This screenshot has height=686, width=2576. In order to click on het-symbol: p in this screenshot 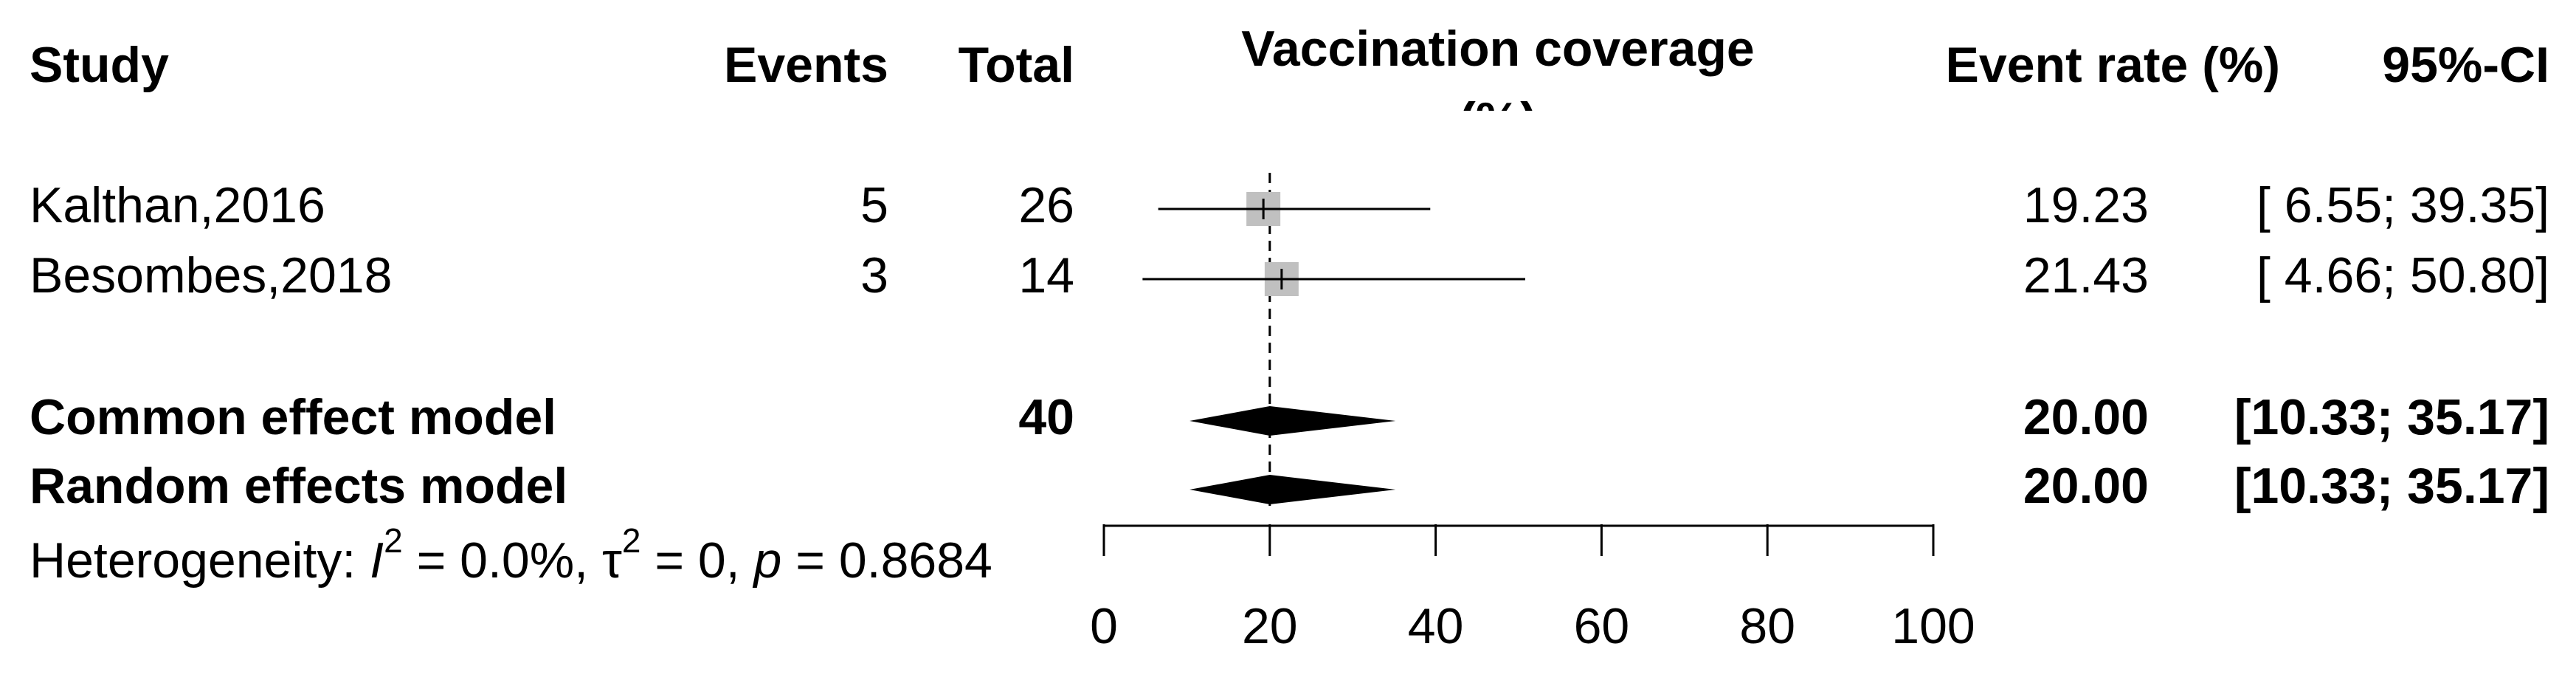, I will do `click(767, 560)`.